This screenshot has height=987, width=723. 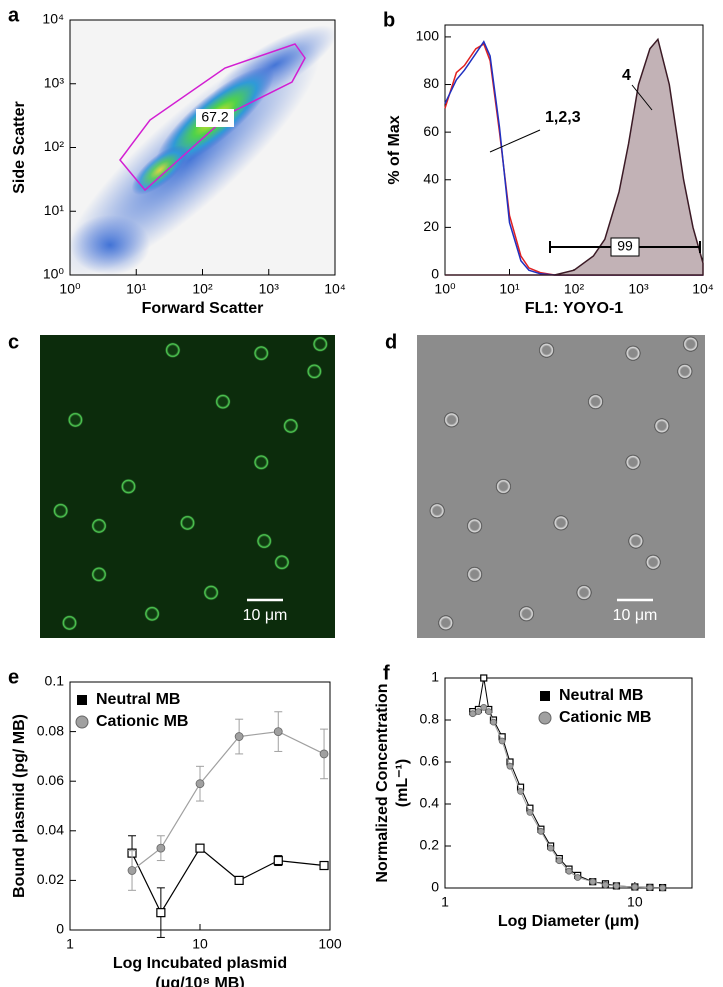 What do you see at coordinates (55, 681) in the screenshot?
I see `y-tick-label: 0.1` at bounding box center [55, 681].